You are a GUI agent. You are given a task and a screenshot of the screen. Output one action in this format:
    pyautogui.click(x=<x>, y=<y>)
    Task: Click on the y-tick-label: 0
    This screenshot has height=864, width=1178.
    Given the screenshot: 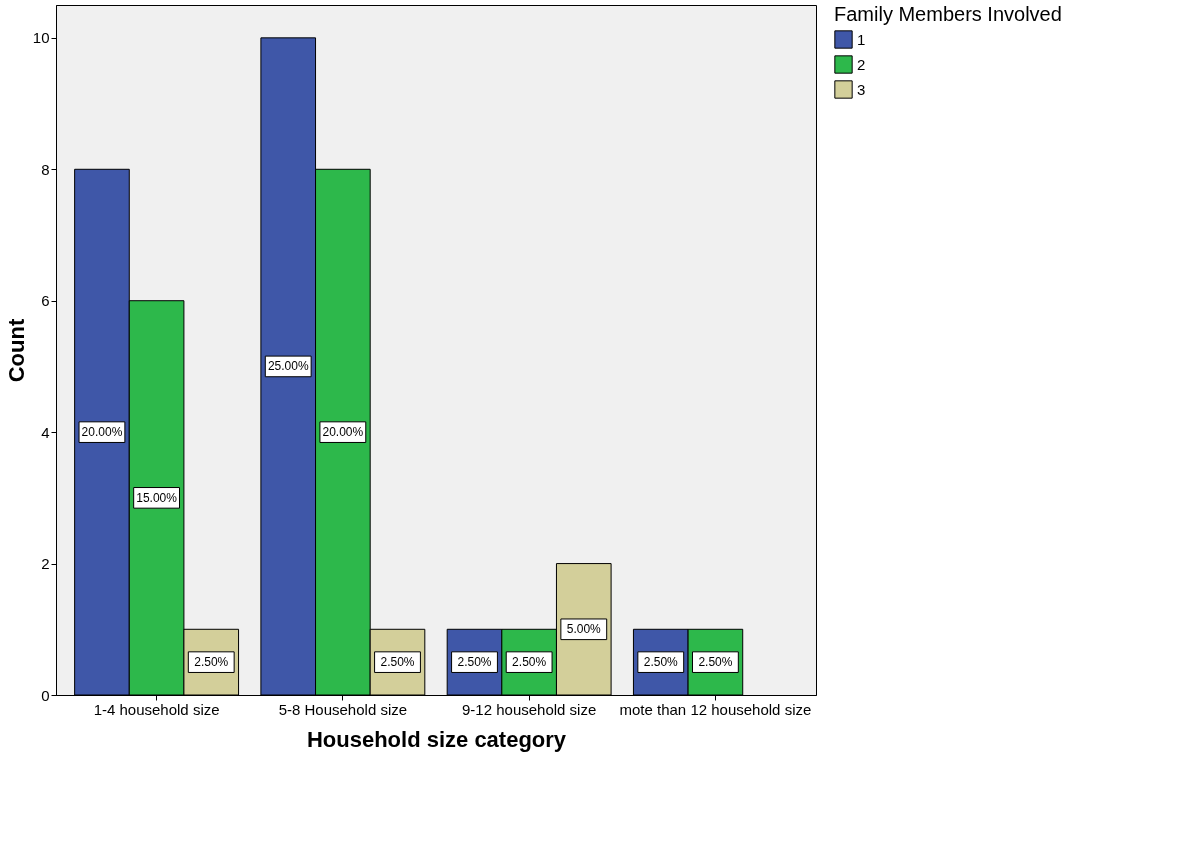 What is the action you would take?
    pyautogui.click(x=45, y=695)
    